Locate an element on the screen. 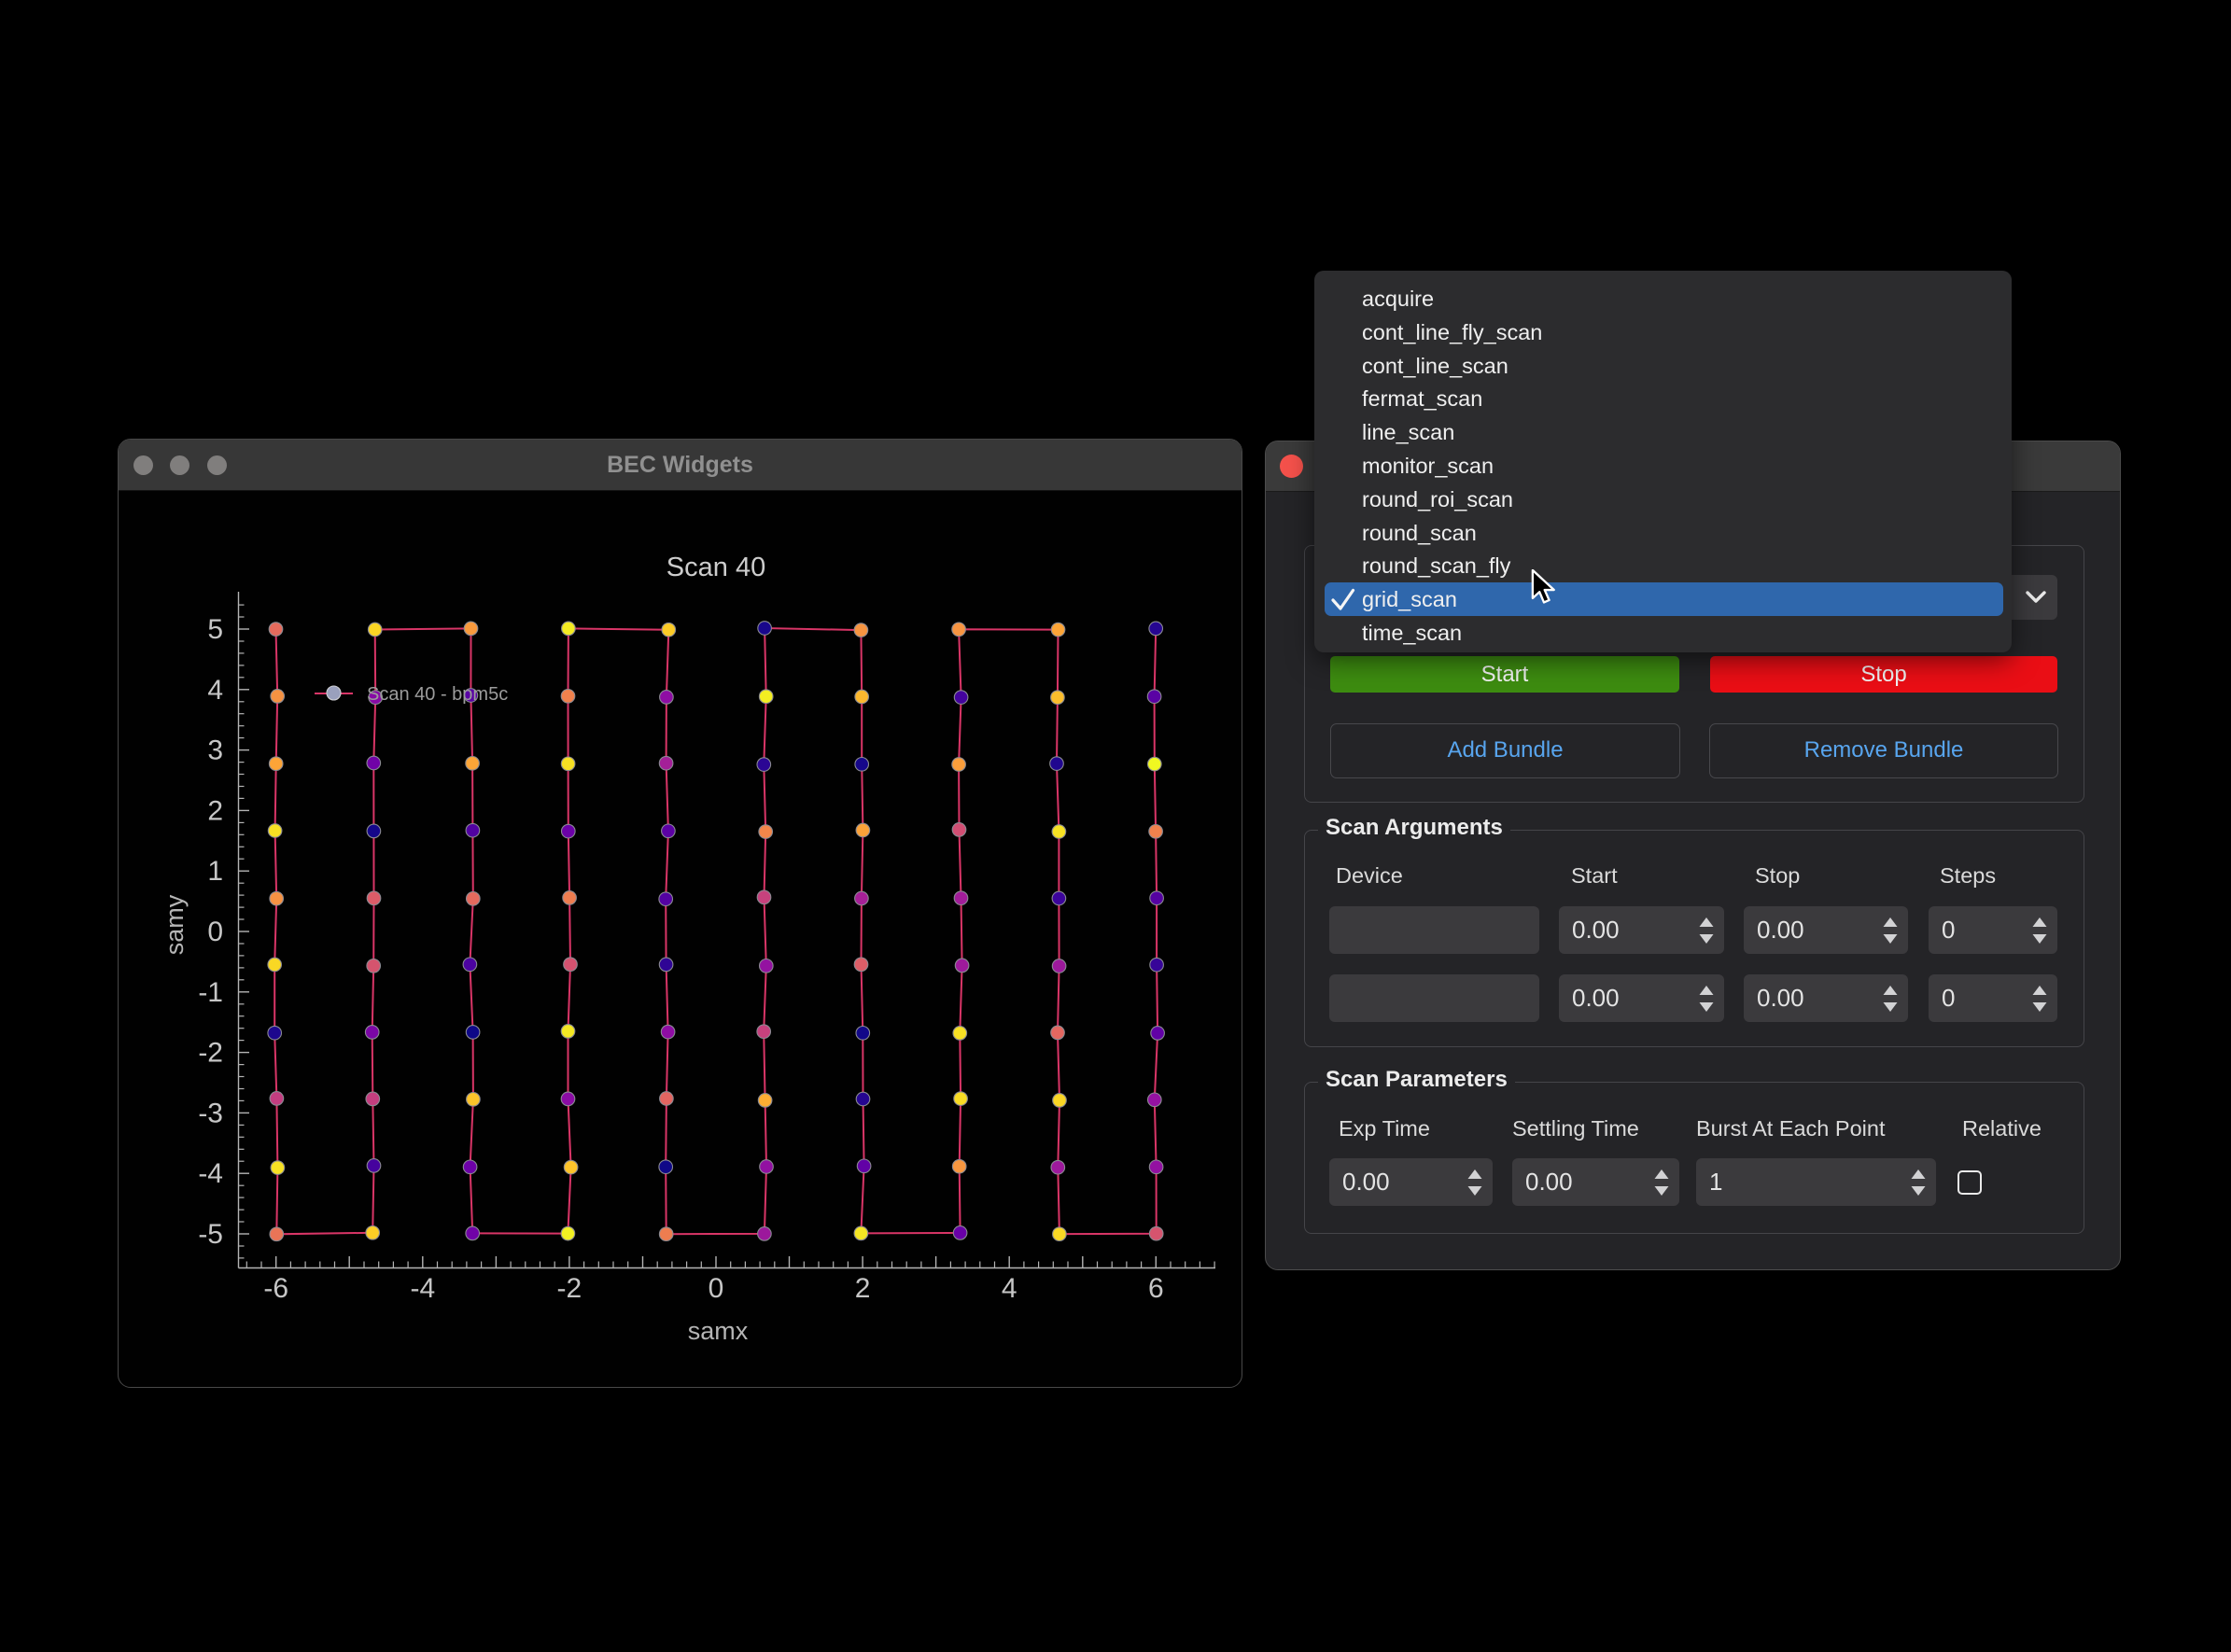 The height and width of the screenshot is (1652, 2231). svg-text: -5 is located at coordinates (210, 1234).